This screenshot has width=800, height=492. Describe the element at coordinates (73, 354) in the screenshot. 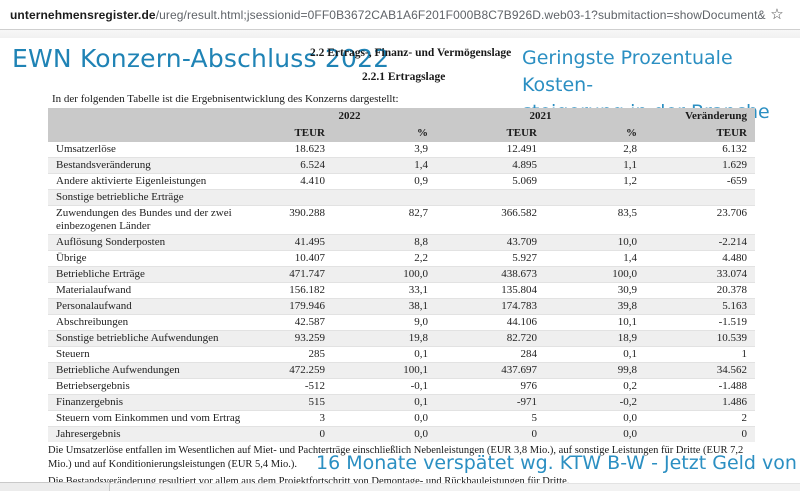

I see `row-label: Steuern` at that location.